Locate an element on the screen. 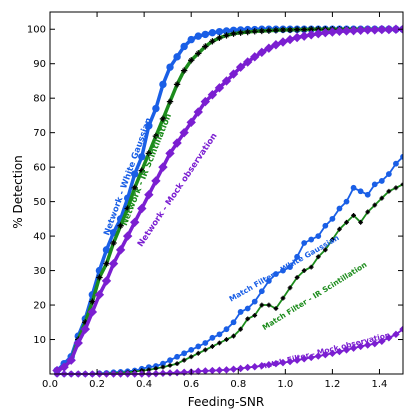 The height and width of the screenshot is (420, 415). y-tick-label: 100 is located at coordinates (36, 30).